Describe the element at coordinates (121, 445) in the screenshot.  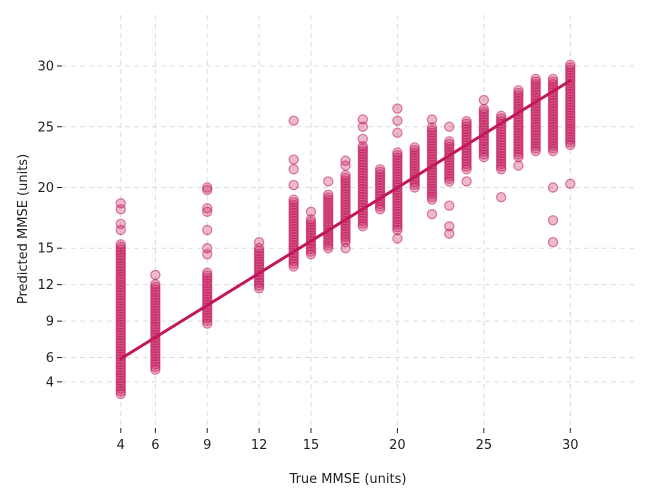
I see `x-tick-label-4: 4` at that location.